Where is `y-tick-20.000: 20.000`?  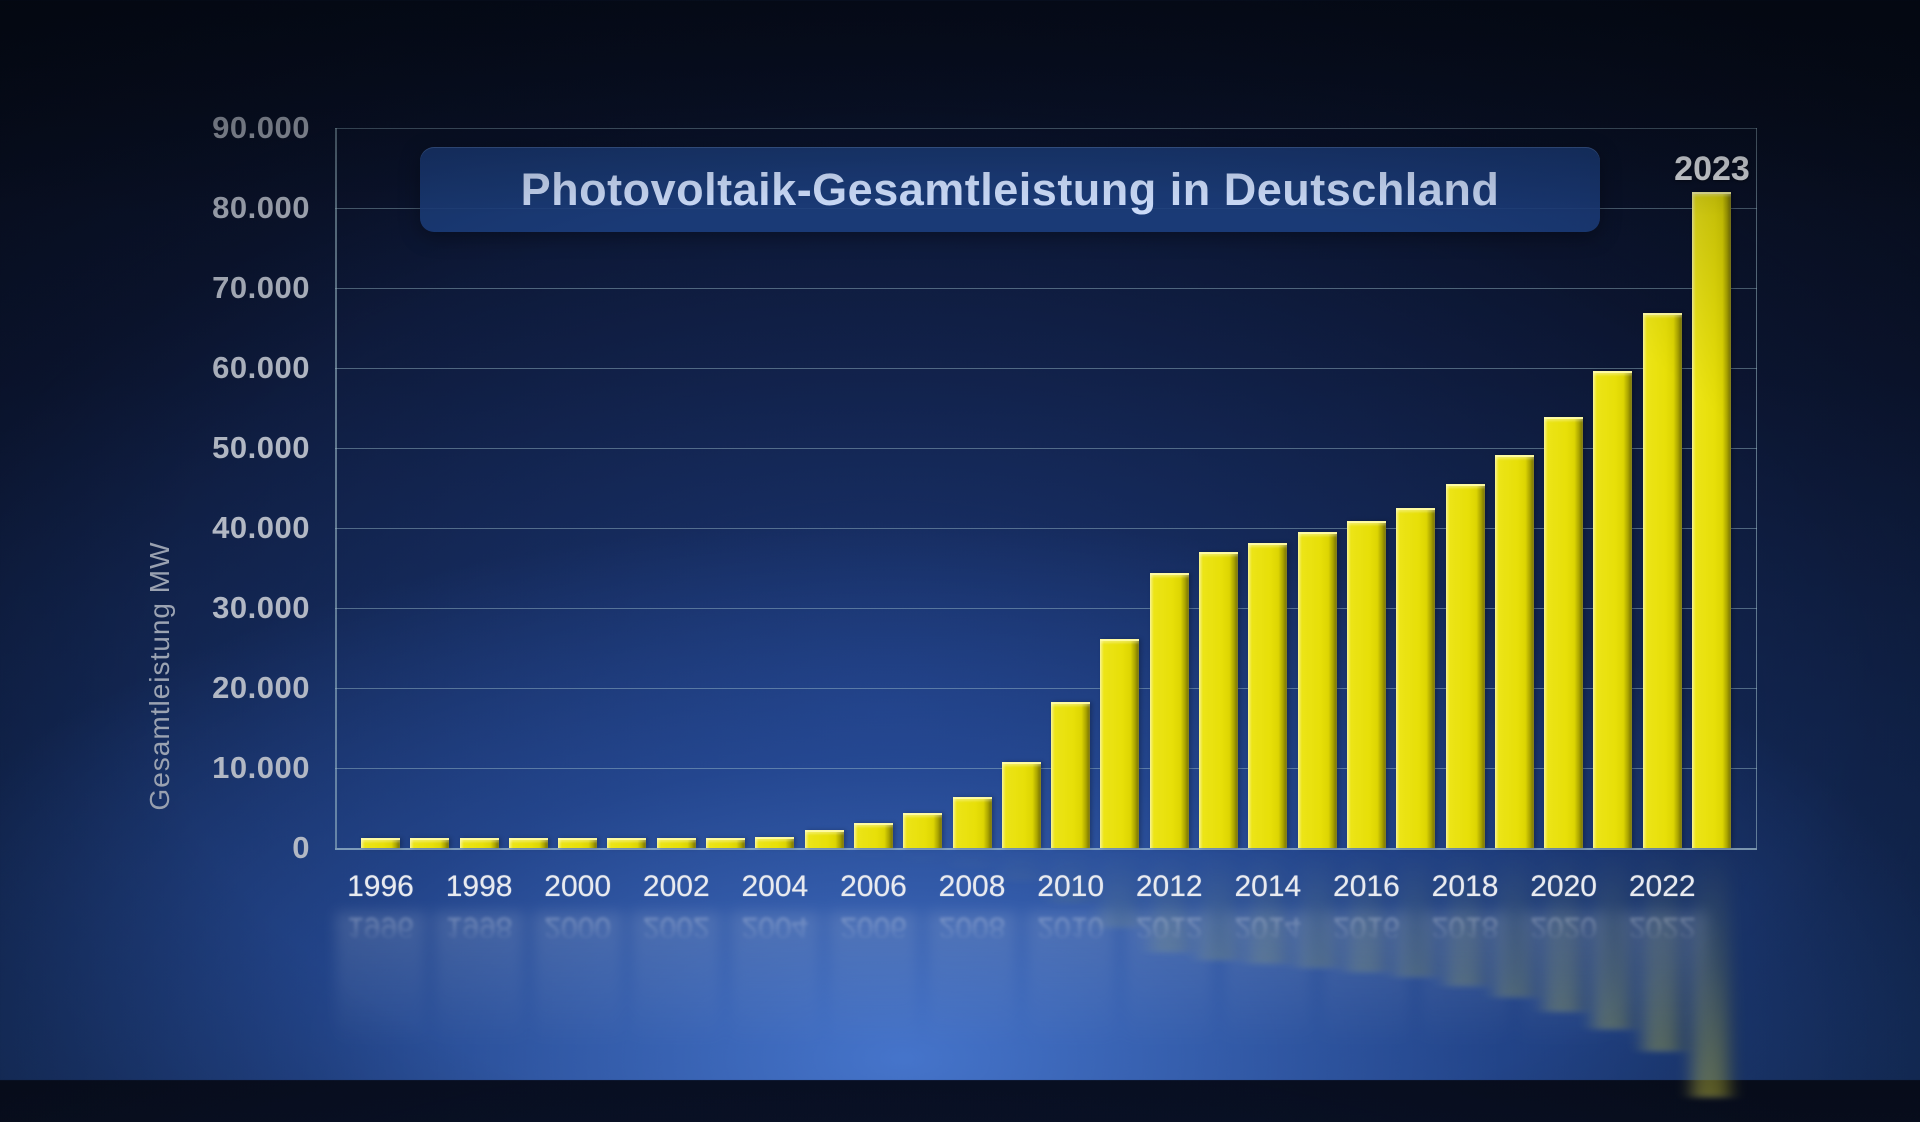
y-tick-20.000: 20.000 is located at coordinates (261, 687).